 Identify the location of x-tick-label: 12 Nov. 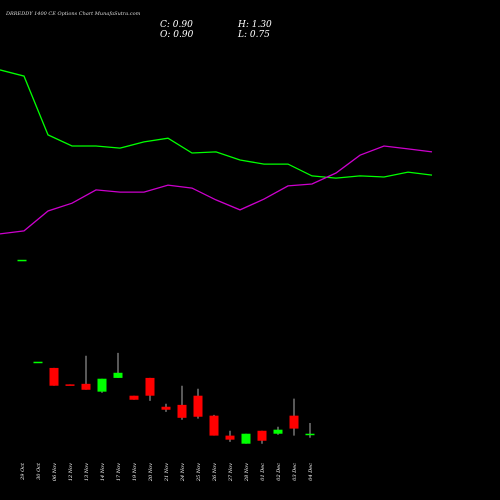
(71, 472).